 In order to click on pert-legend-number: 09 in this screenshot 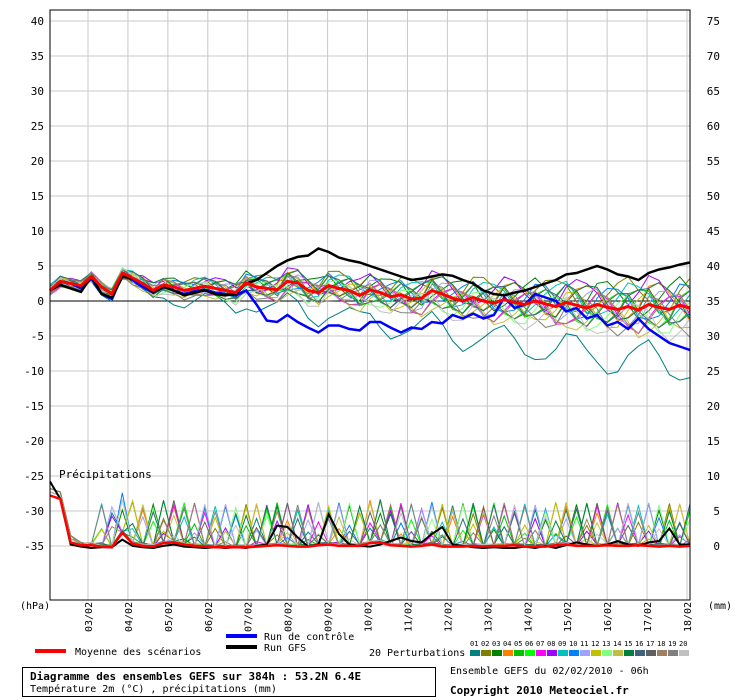, I will do `click(562, 644)`.